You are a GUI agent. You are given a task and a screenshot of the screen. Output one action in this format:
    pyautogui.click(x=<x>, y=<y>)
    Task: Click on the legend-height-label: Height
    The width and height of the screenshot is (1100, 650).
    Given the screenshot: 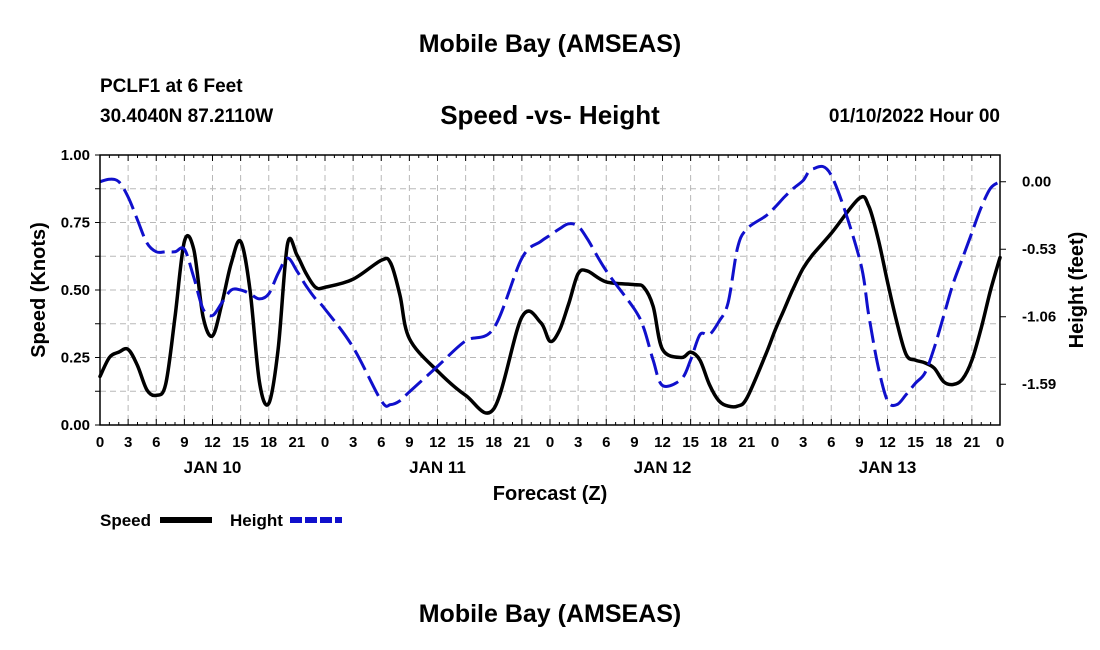 What is the action you would take?
    pyautogui.click(x=256, y=520)
    